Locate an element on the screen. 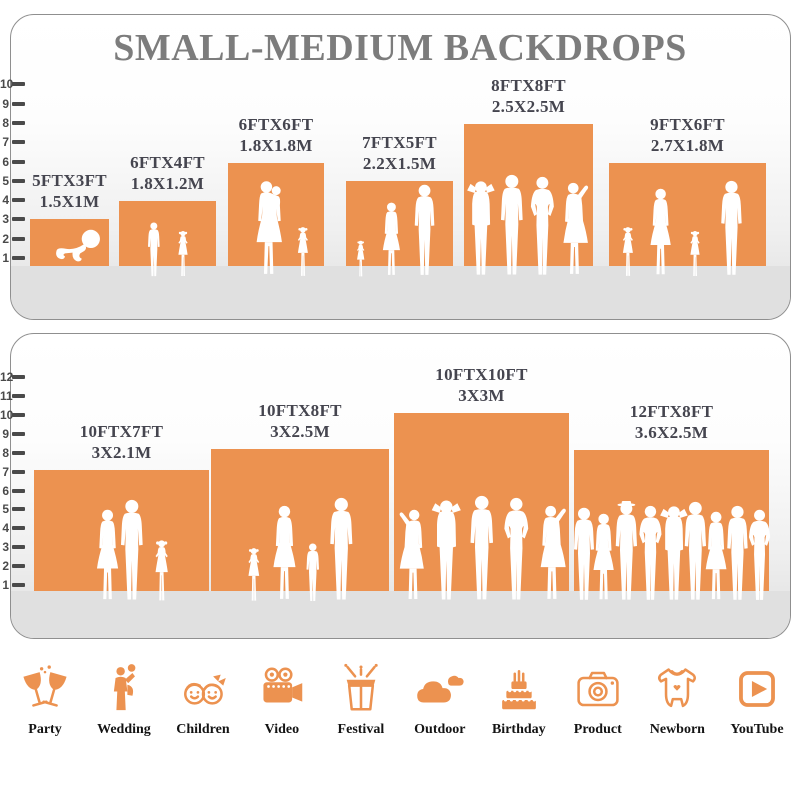  backdrop-size-m: 2.7X1.8M is located at coordinates (687, 146).